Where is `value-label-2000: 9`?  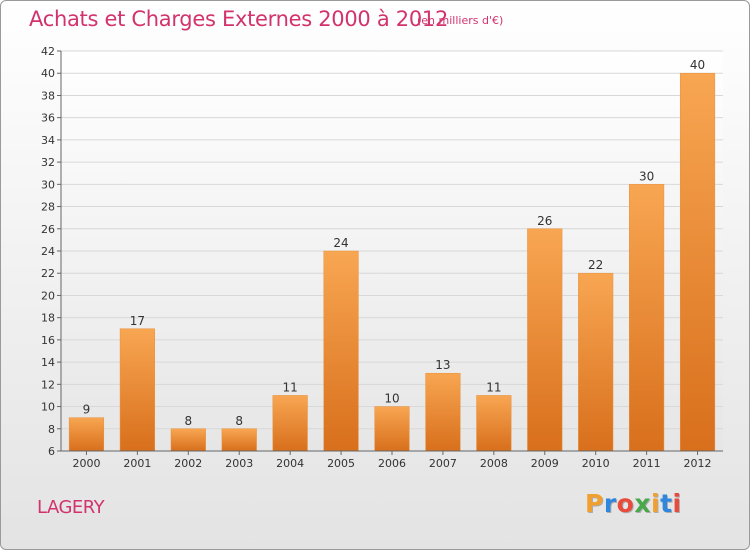 value-label-2000: 9 is located at coordinates (87, 410).